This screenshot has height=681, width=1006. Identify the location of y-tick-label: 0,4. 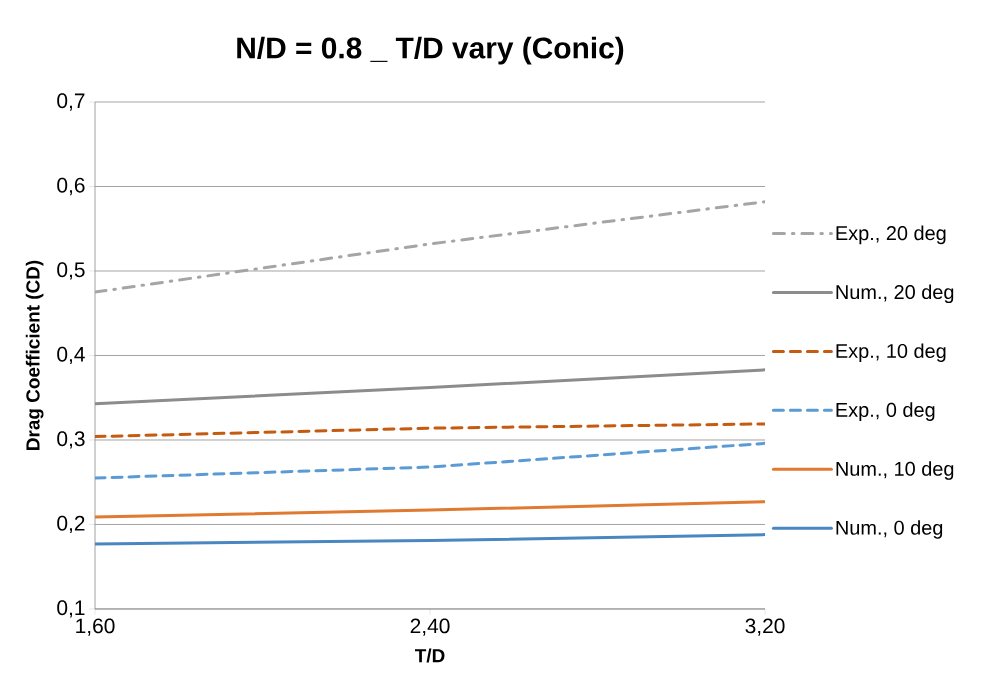
(71, 355).